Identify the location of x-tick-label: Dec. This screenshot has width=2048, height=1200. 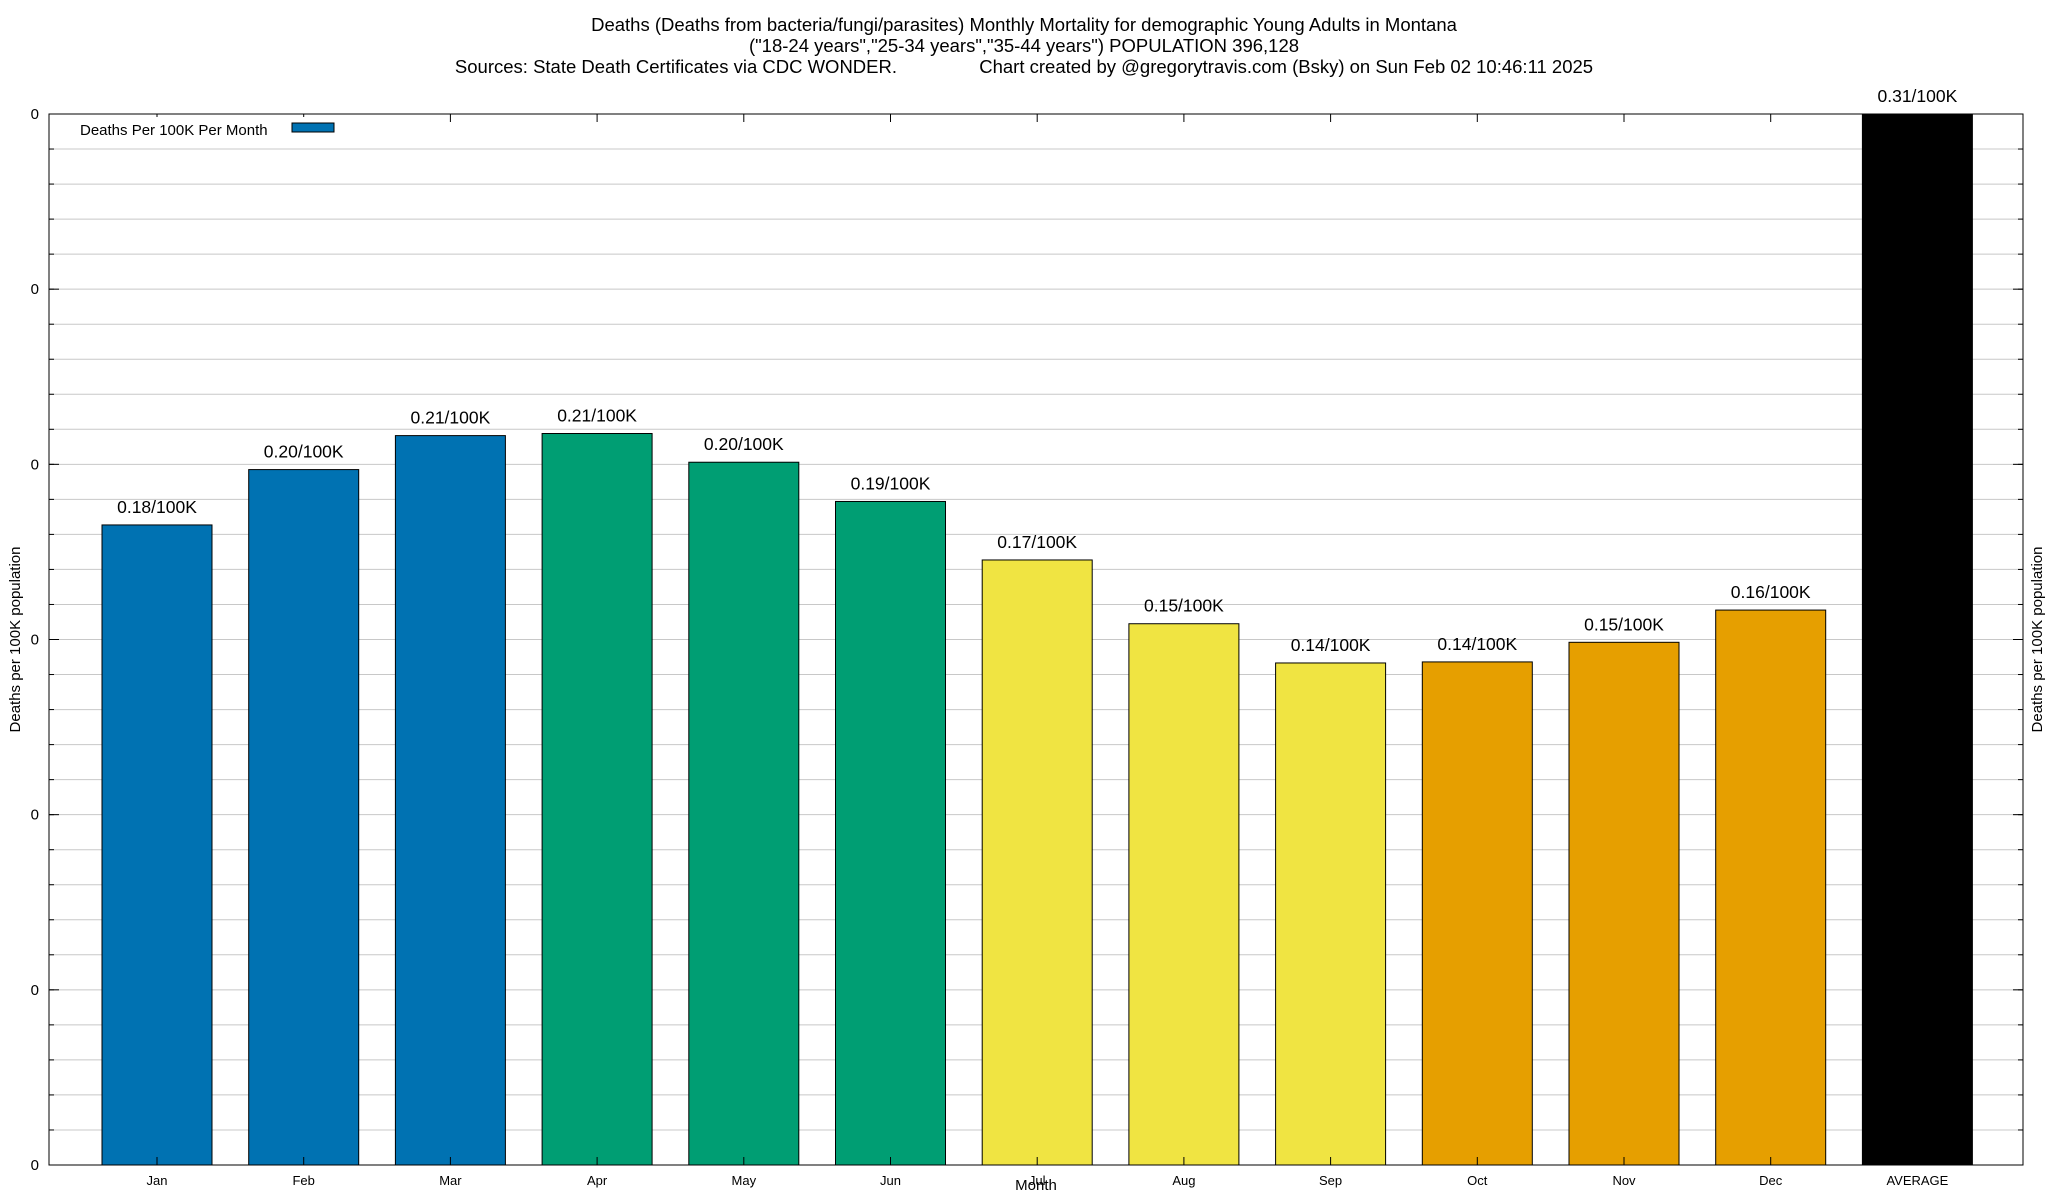
(1771, 1180).